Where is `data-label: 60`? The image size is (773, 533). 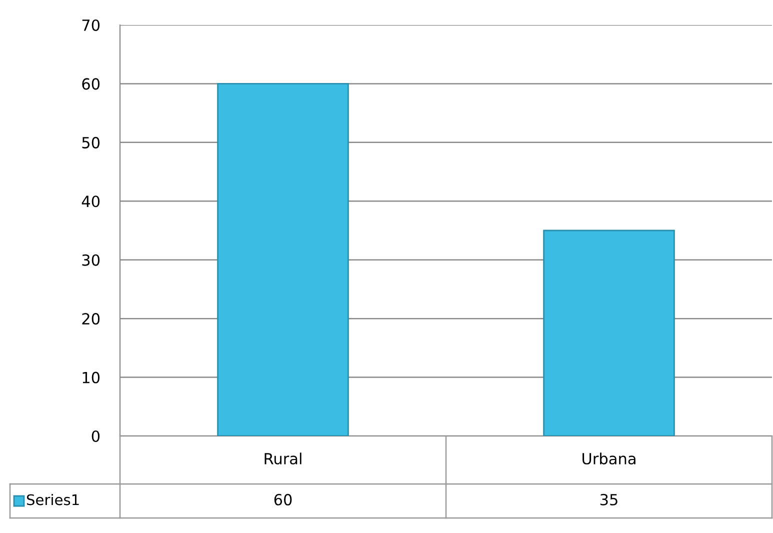 data-label: 60 is located at coordinates (283, 500).